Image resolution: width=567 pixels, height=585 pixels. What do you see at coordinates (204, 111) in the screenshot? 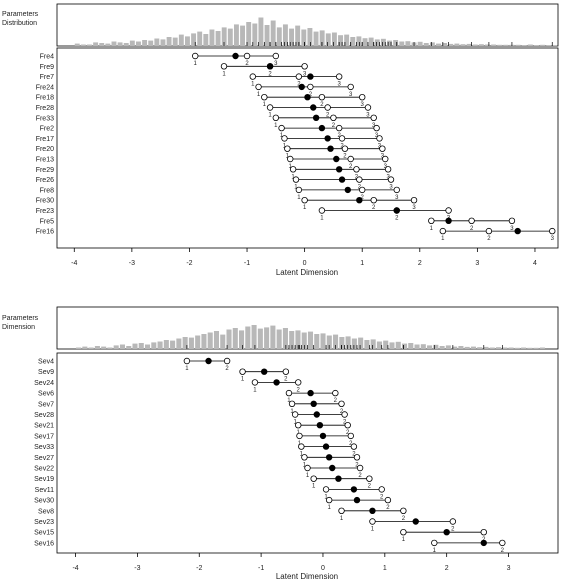
I see `item-row: Fre28 1 2 3` at bounding box center [204, 111].